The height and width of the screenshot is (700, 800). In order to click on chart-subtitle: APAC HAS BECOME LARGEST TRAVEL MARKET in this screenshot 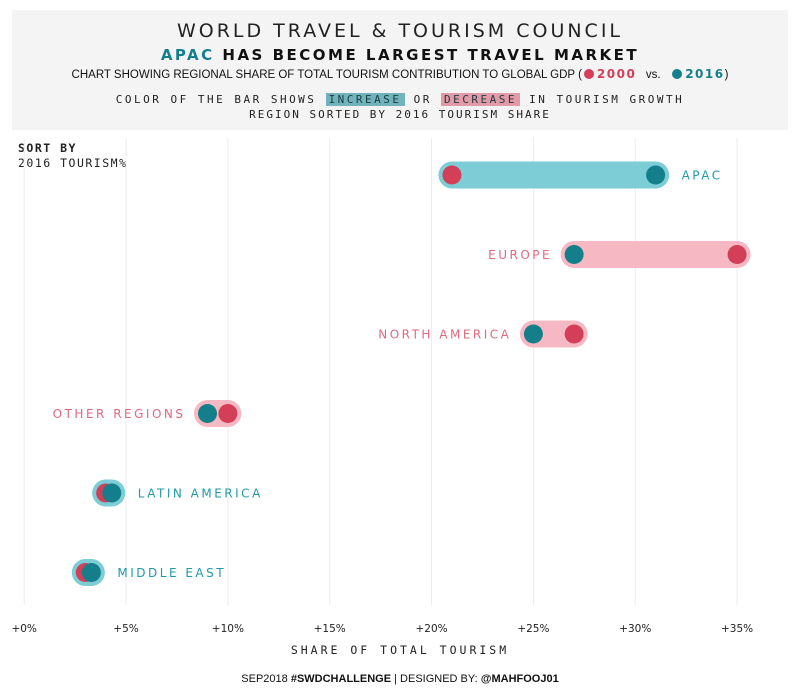, I will do `click(400, 55)`.